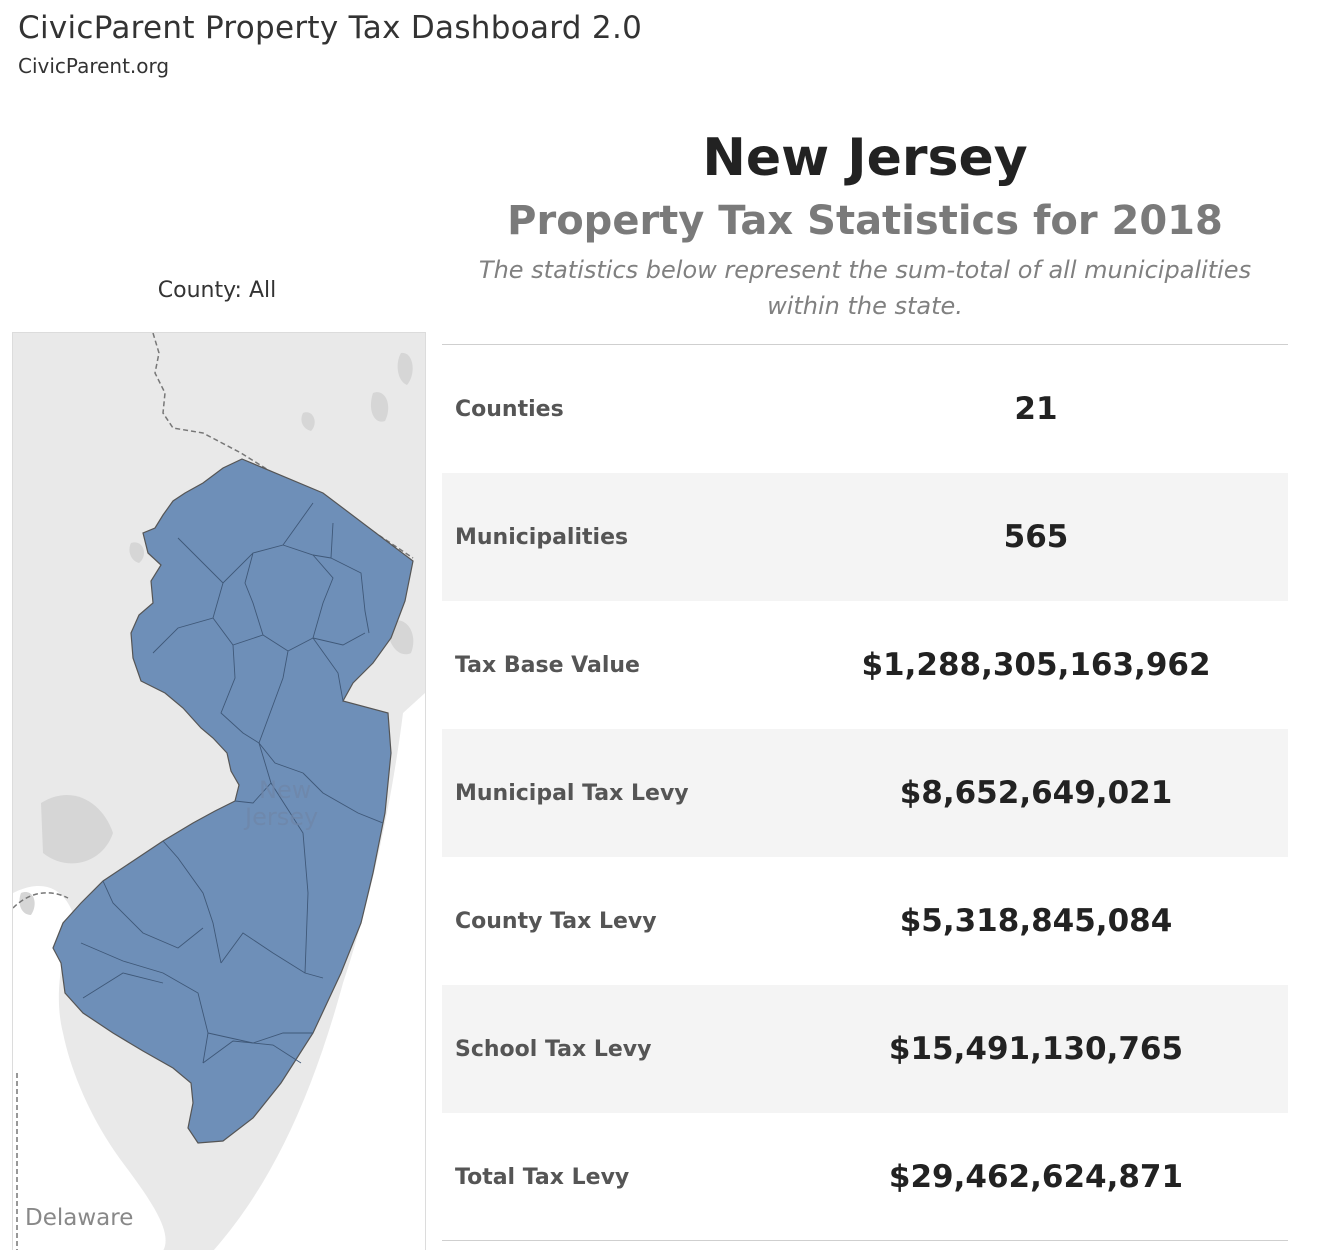  Describe the element at coordinates (1036, 1177) in the screenshot. I see `stat-value: $29,462,624,871` at that location.